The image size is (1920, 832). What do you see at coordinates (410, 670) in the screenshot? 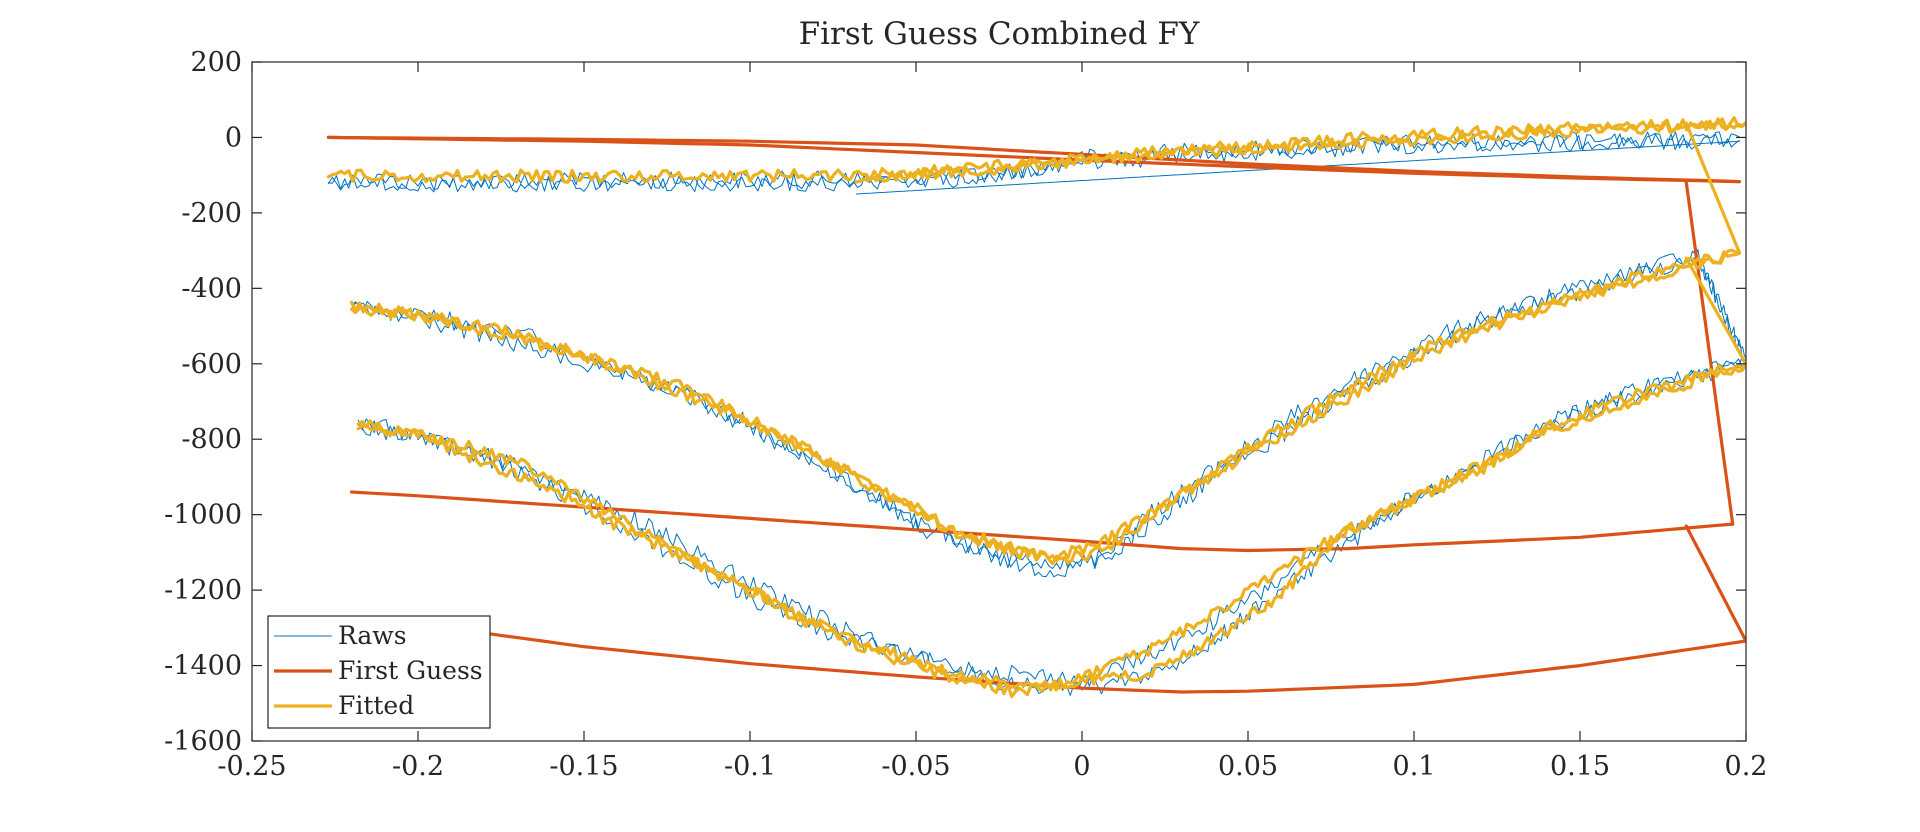
I see `legend-label: First Guess` at bounding box center [410, 670].